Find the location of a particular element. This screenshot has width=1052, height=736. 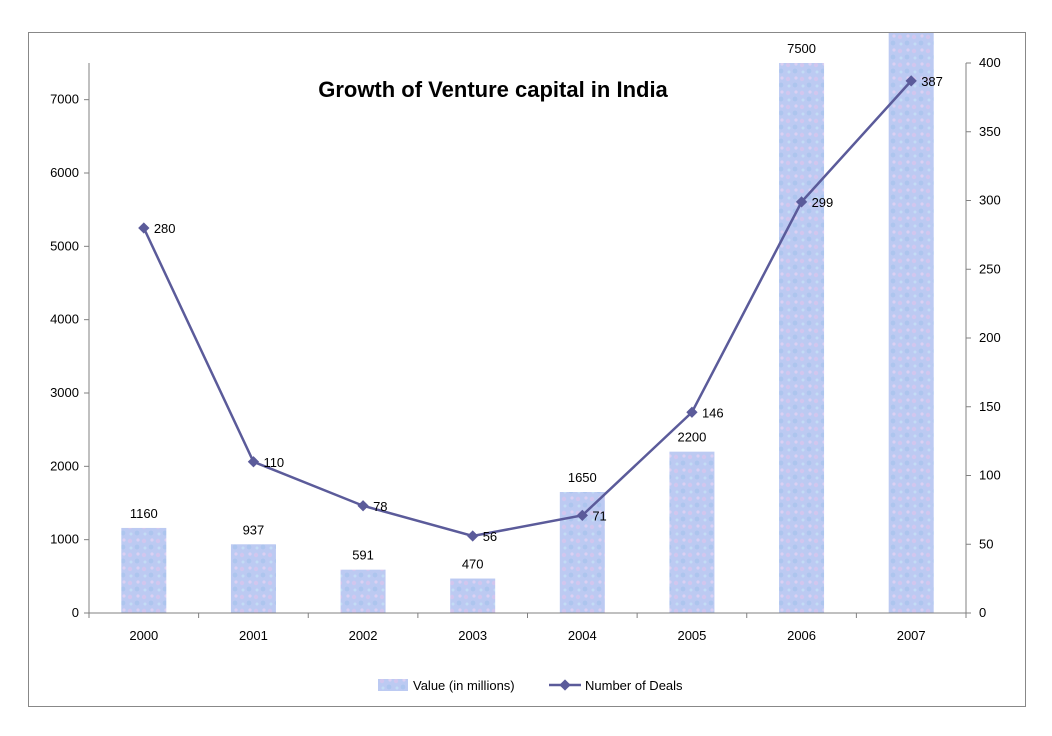

legend-swatch-marker is located at coordinates (565, 685).